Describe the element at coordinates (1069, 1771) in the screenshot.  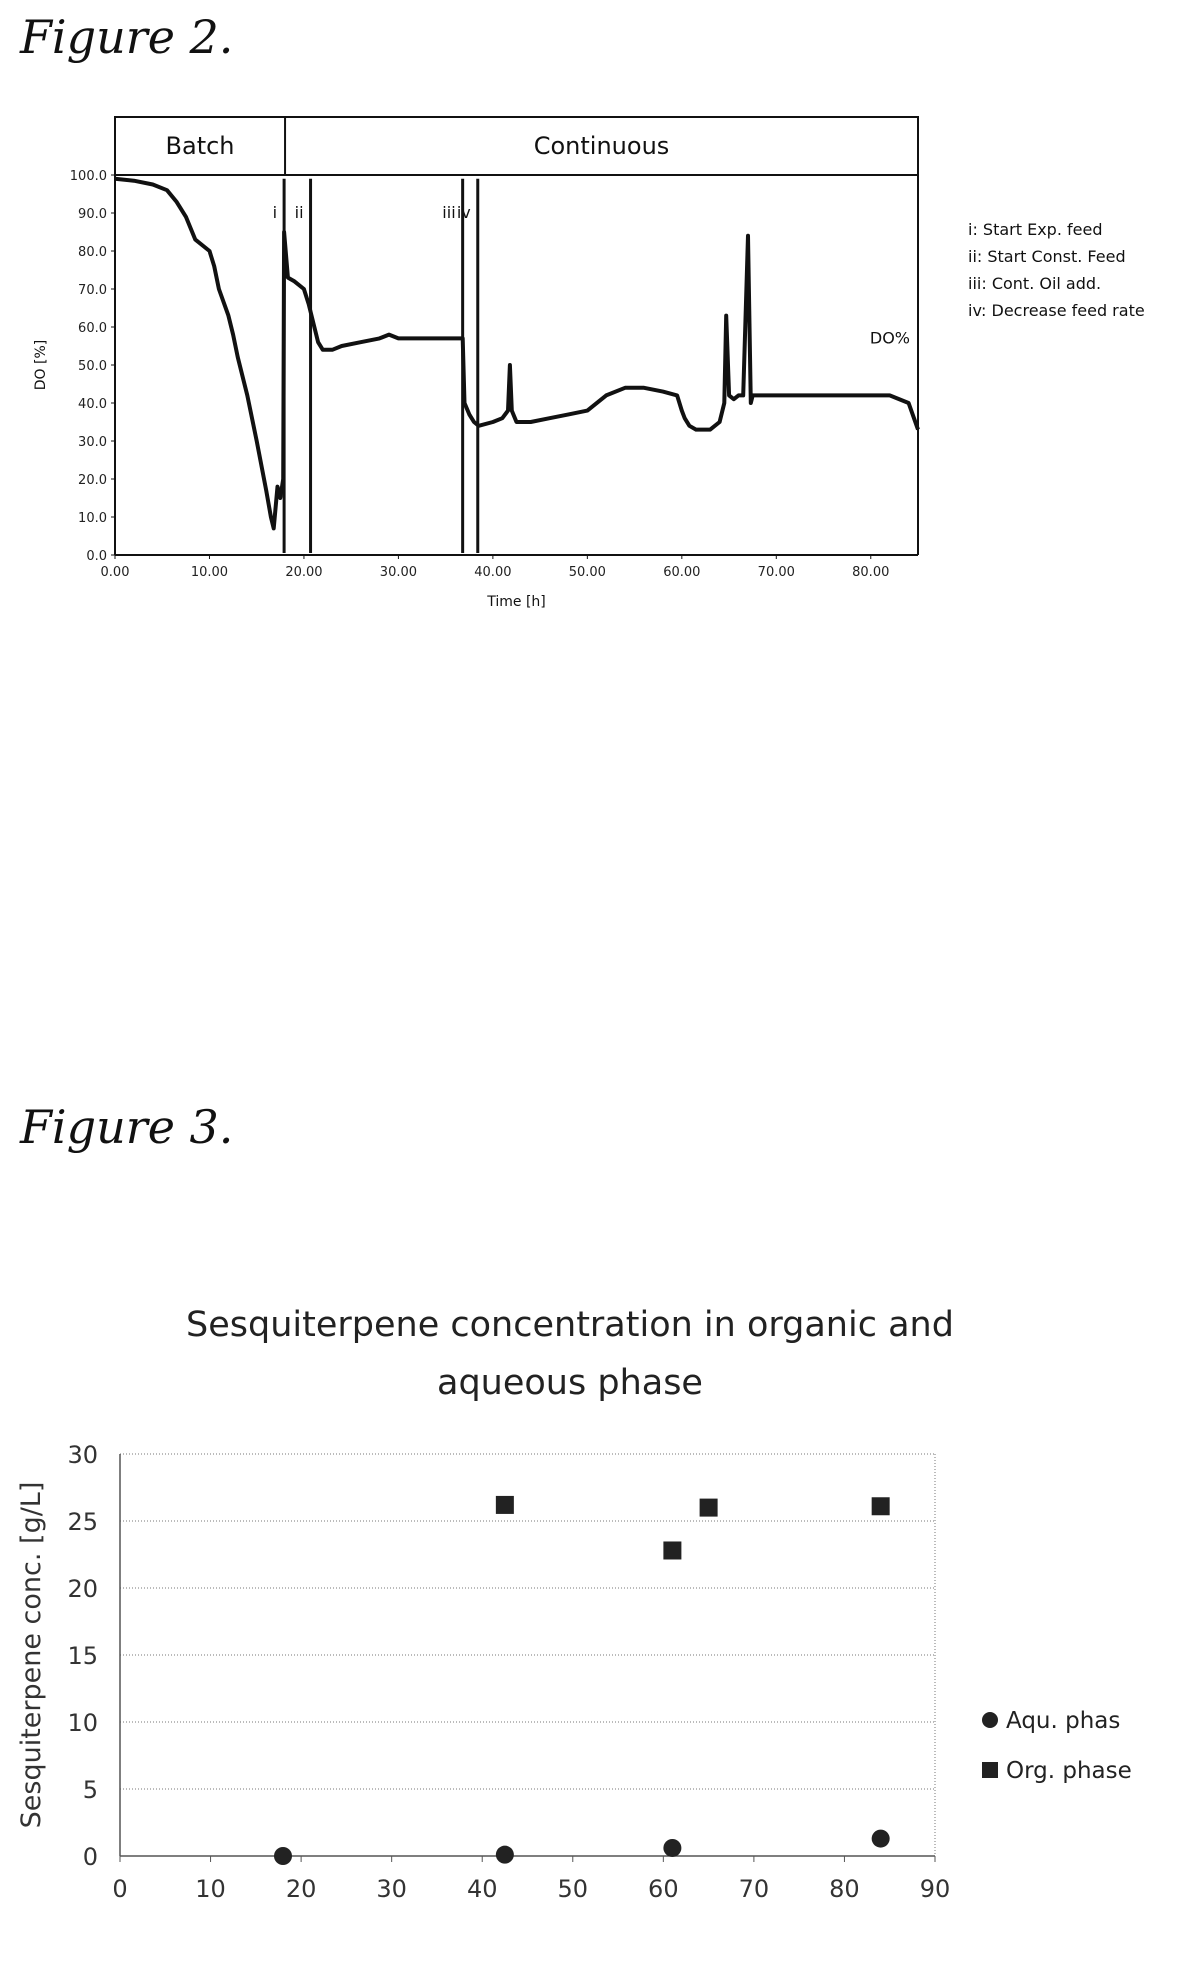
I see `legend-org-label: Org. phase` at that location.